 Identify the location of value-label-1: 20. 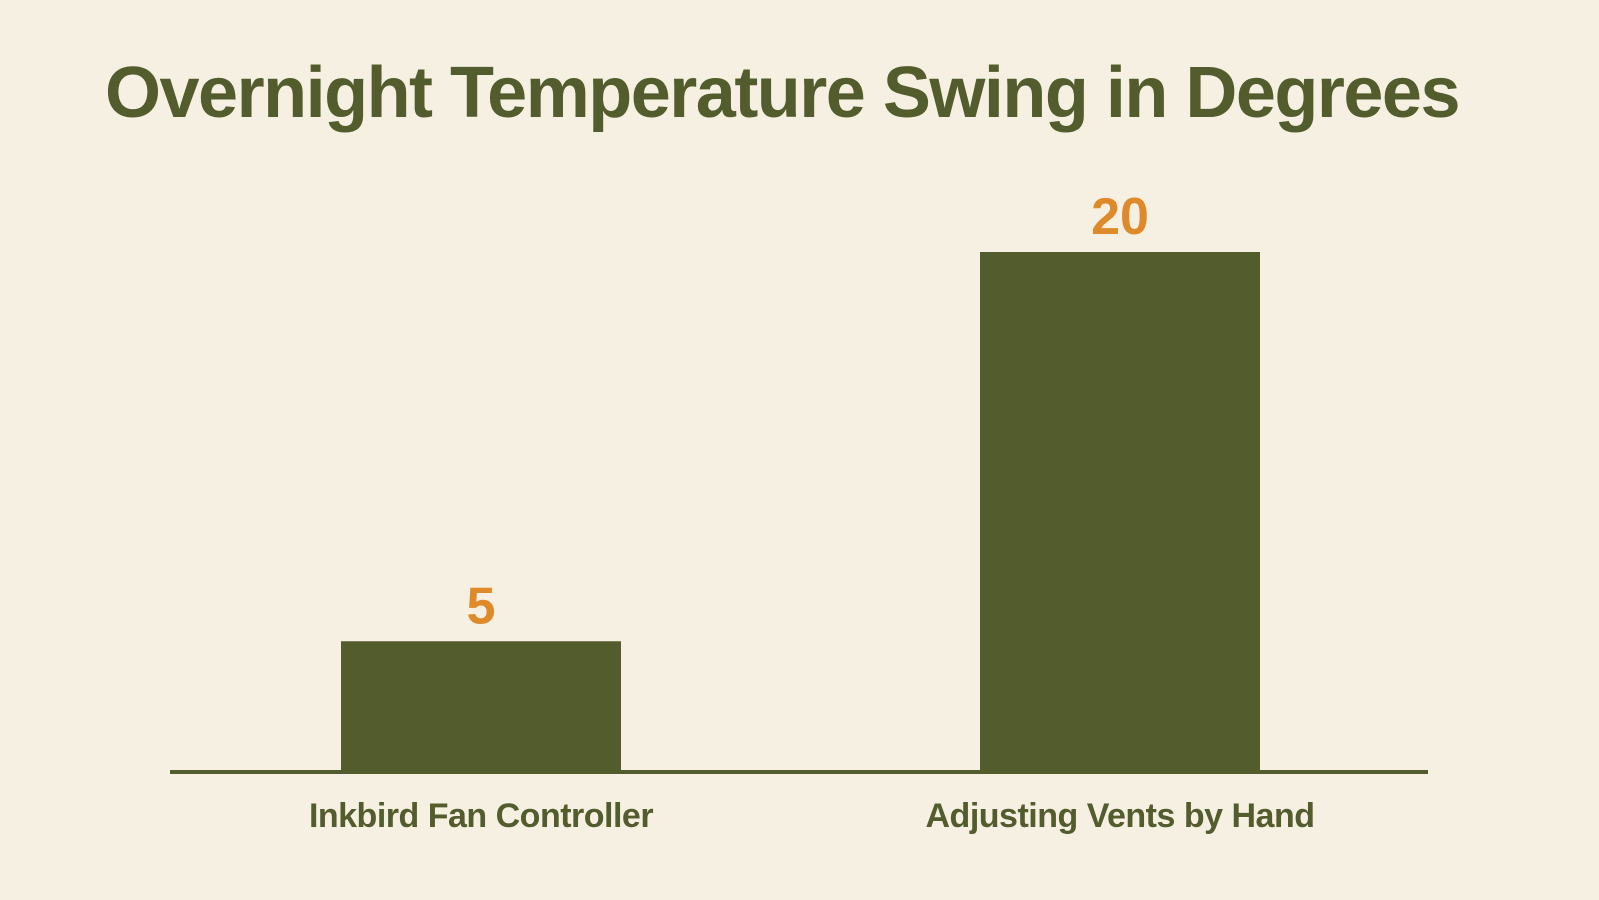
(1120, 217).